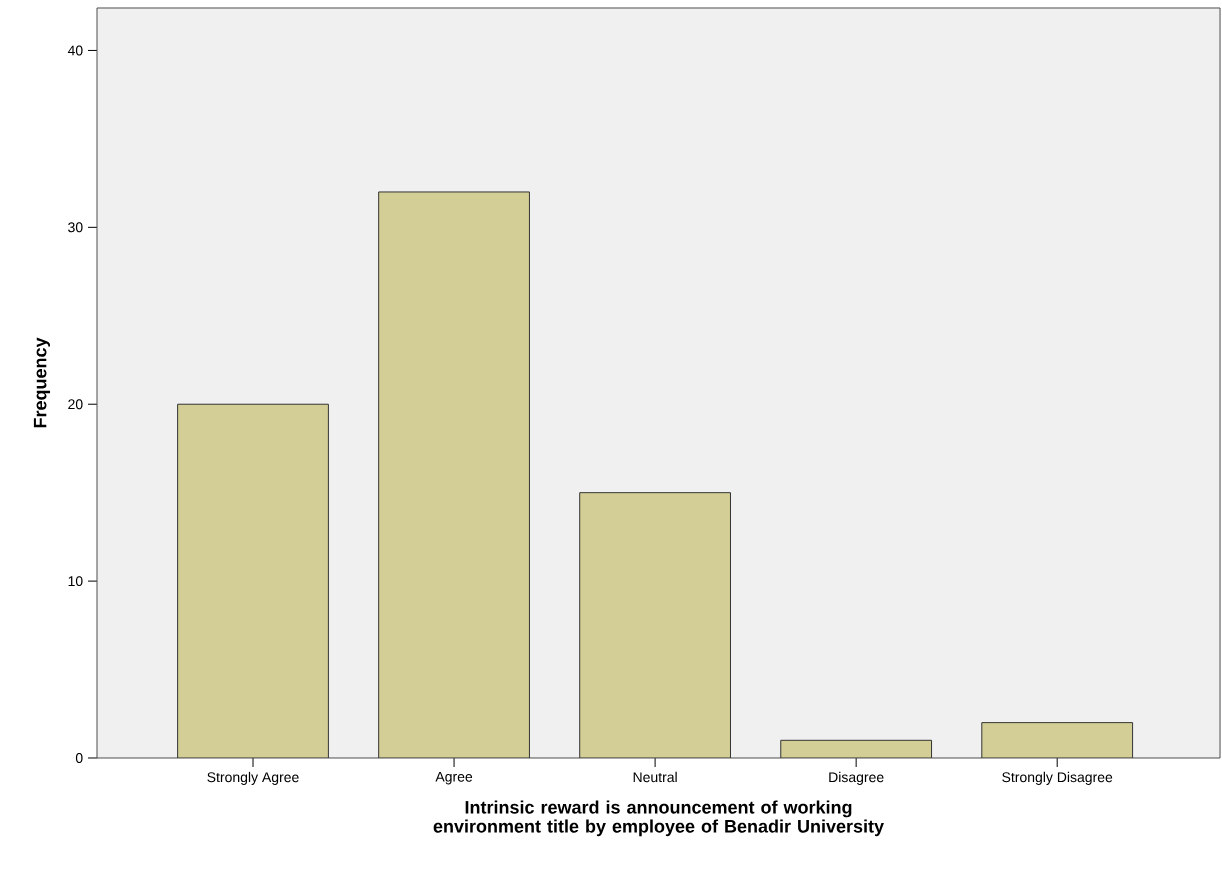 The width and height of the screenshot is (1222, 878). Describe the element at coordinates (658, 818) in the screenshot. I see `x-axis-title: Intrinsic reward is announcement of working environment title by employee of Benadir University` at that location.